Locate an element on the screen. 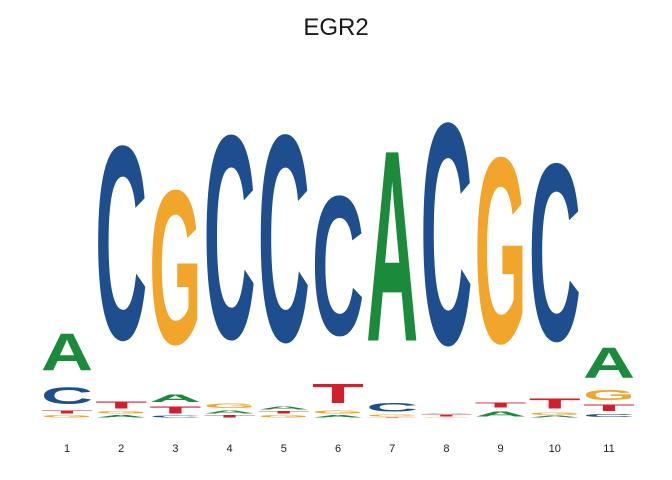  x-tick-label: 11 is located at coordinates (608, 449).